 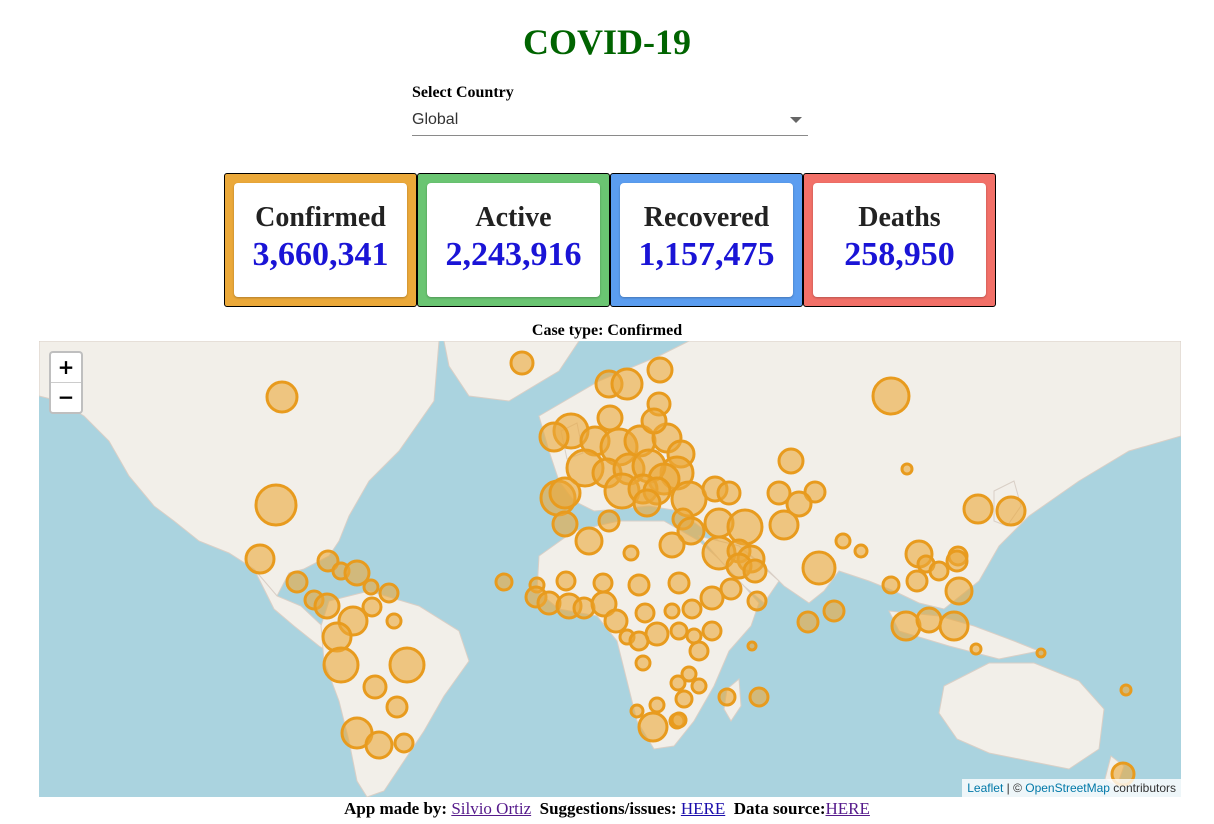 What do you see at coordinates (639, 585) in the screenshot?
I see `marker-chad` at bounding box center [639, 585].